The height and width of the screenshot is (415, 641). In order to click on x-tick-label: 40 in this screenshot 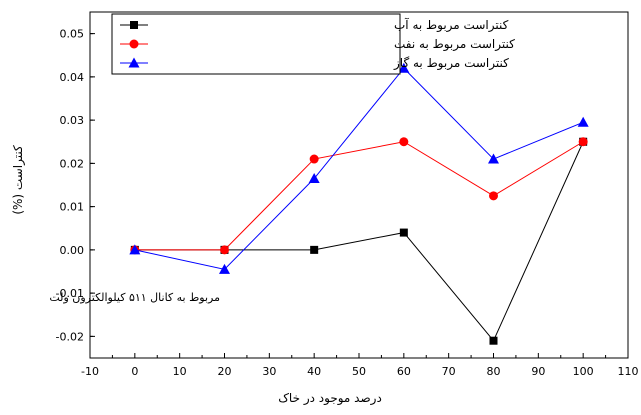, I will do `click(314, 371)`.